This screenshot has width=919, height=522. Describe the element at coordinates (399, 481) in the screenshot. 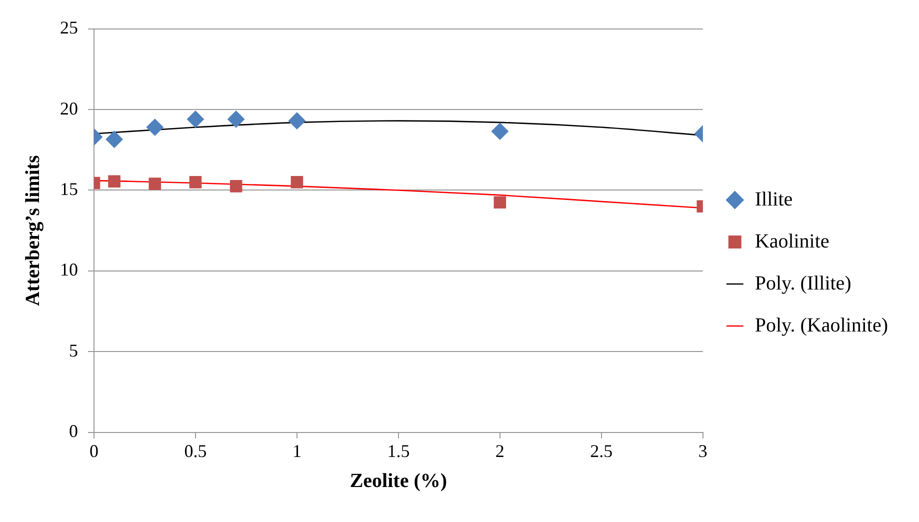

I see `x-axis-title: Zeolite (%)` at that location.